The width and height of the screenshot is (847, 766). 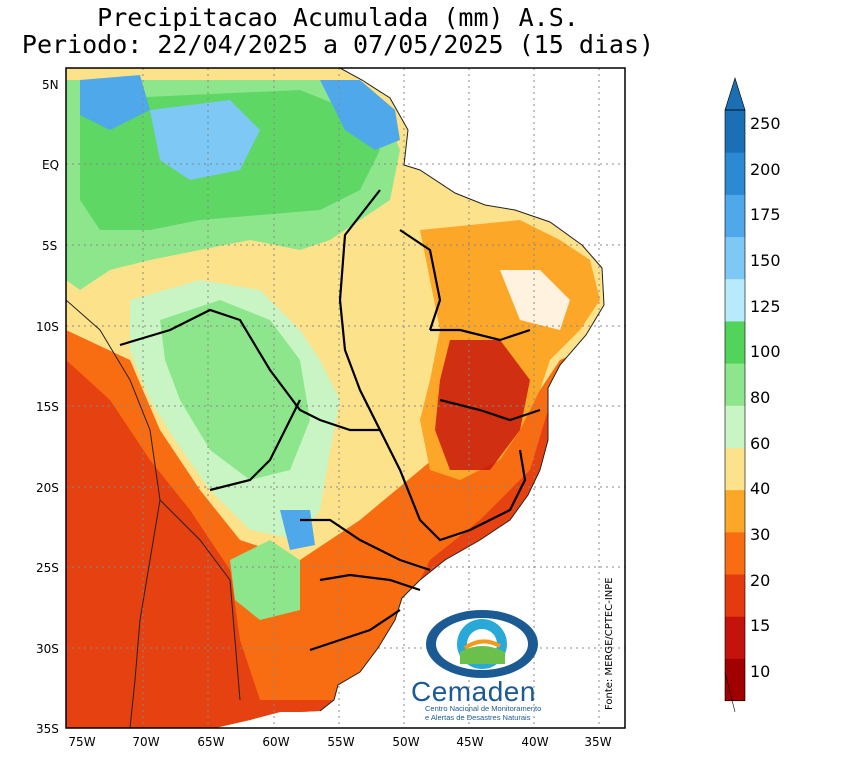 What do you see at coordinates (765, 306) in the screenshot?
I see `colorbar-label: 125` at bounding box center [765, 306].